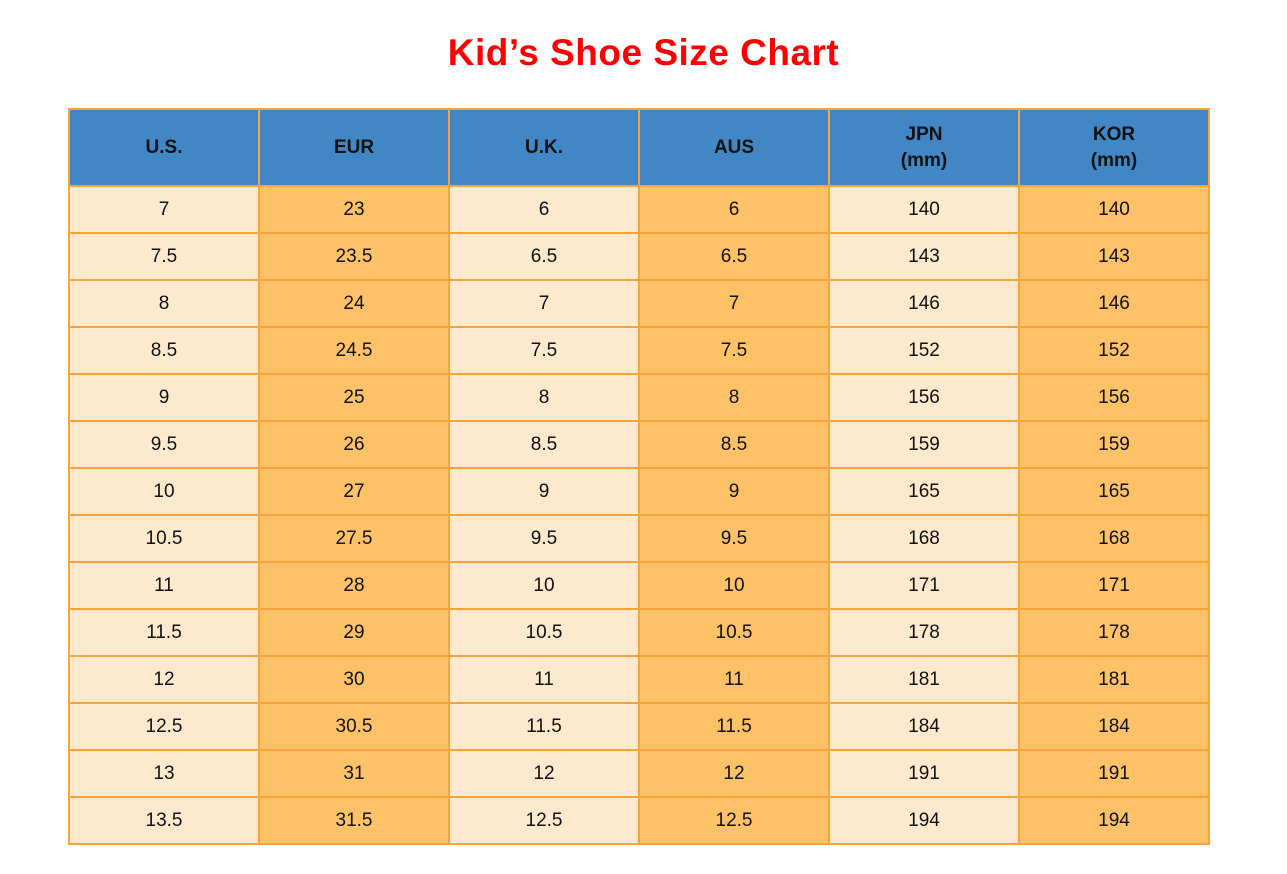 This screenshot has width=1287, height=874. Describe the element at coordinates (354, 303) in the screenshot. I see `table-cell: 24` at that location.